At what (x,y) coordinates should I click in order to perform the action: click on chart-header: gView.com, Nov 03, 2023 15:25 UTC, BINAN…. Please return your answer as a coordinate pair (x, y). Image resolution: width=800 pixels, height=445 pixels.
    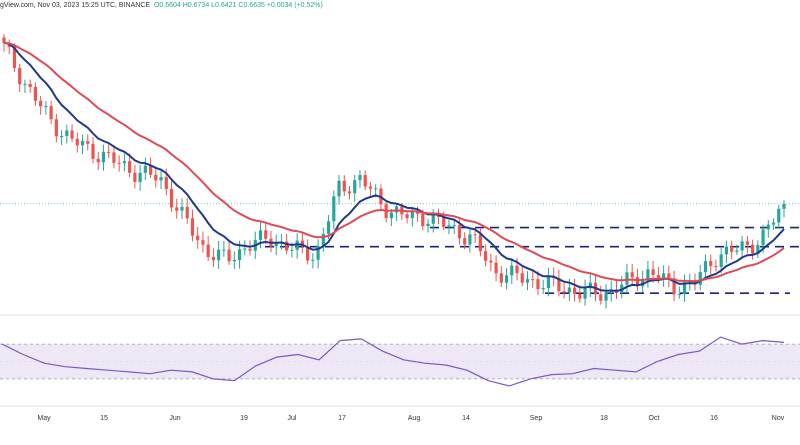
    Looking at the image, I should click on (161, 5).